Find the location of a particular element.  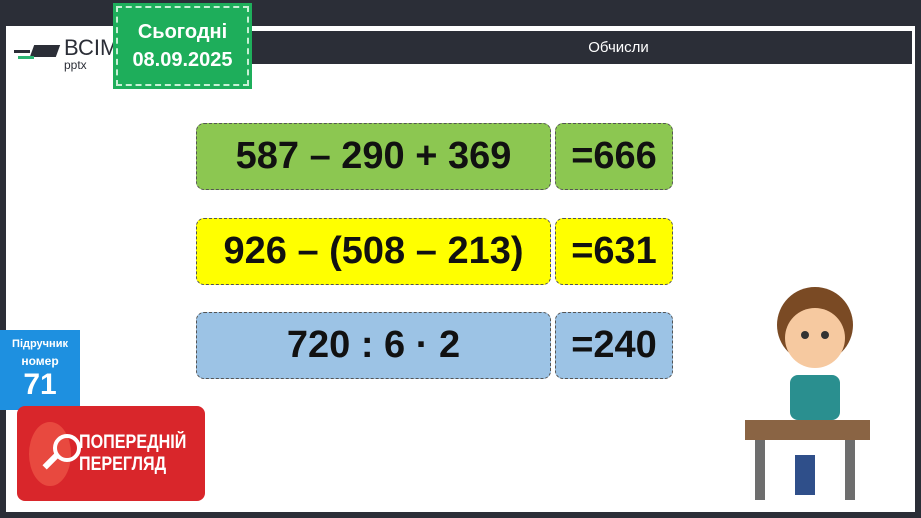

expression-row: 587 – 290 + 369 =666 is located at coordinates (434, 156).